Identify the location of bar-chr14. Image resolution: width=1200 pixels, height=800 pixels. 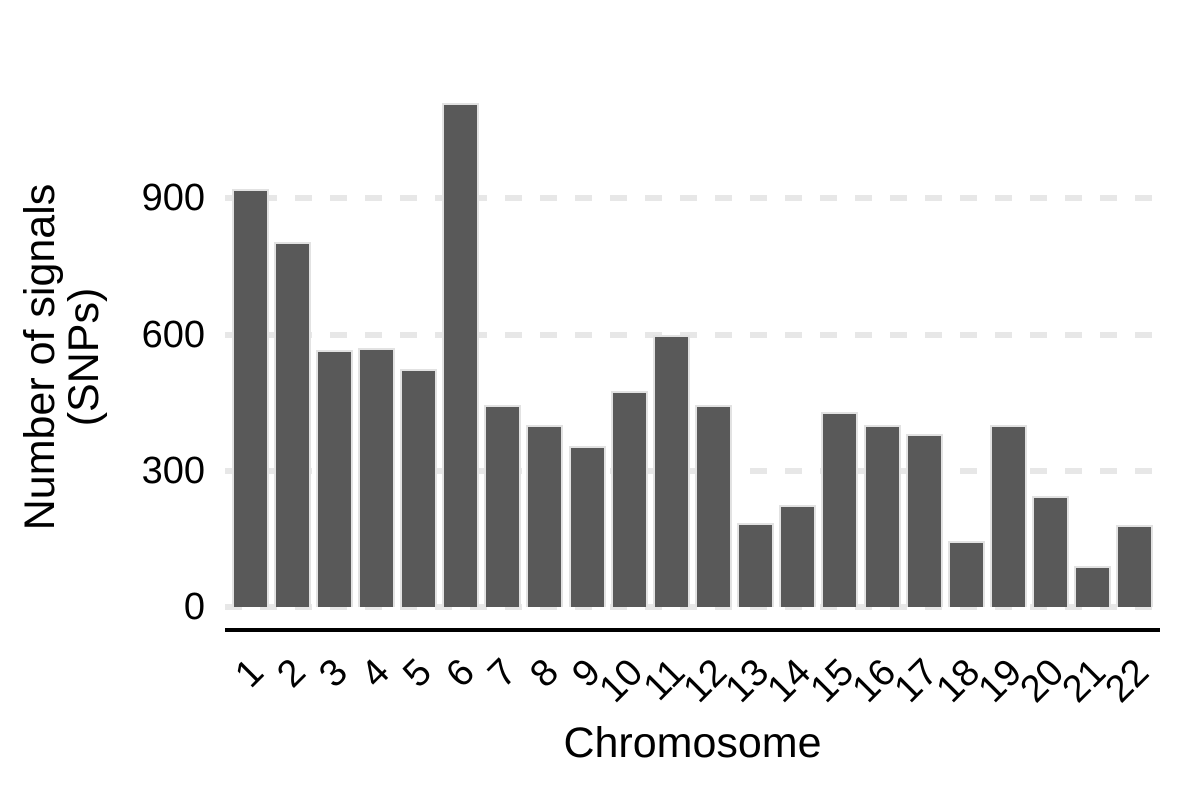
(798, 555).